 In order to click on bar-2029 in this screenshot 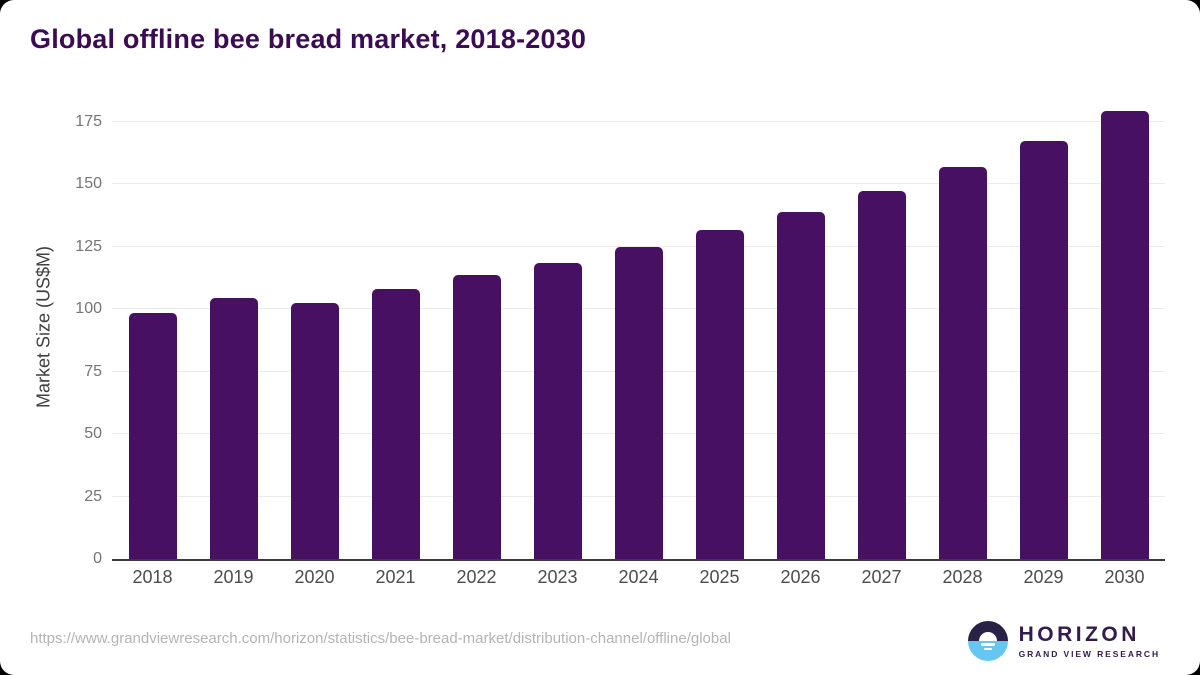, I will do `click(1043, 350)`.